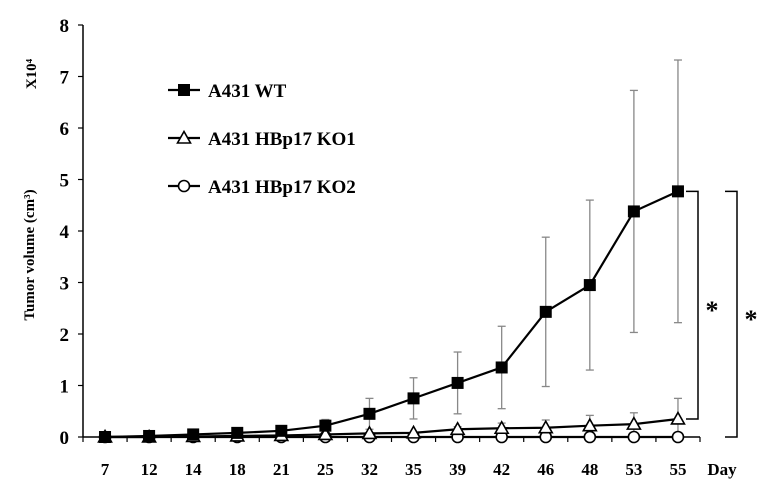 The height and width of the screenshot is (500, 766). Describe the element at coordinates (722, 314) in the screenshot. I see `significance-annotations: * *` at that location.